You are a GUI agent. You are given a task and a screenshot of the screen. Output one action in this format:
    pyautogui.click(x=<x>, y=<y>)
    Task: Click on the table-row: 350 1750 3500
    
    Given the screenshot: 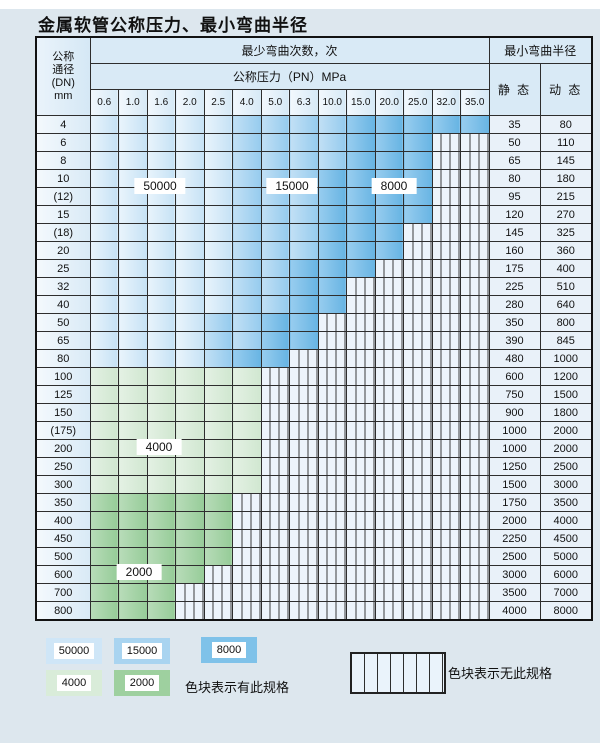 What is the action you would take?
    pyautogui.click(x=314, y=502)
    